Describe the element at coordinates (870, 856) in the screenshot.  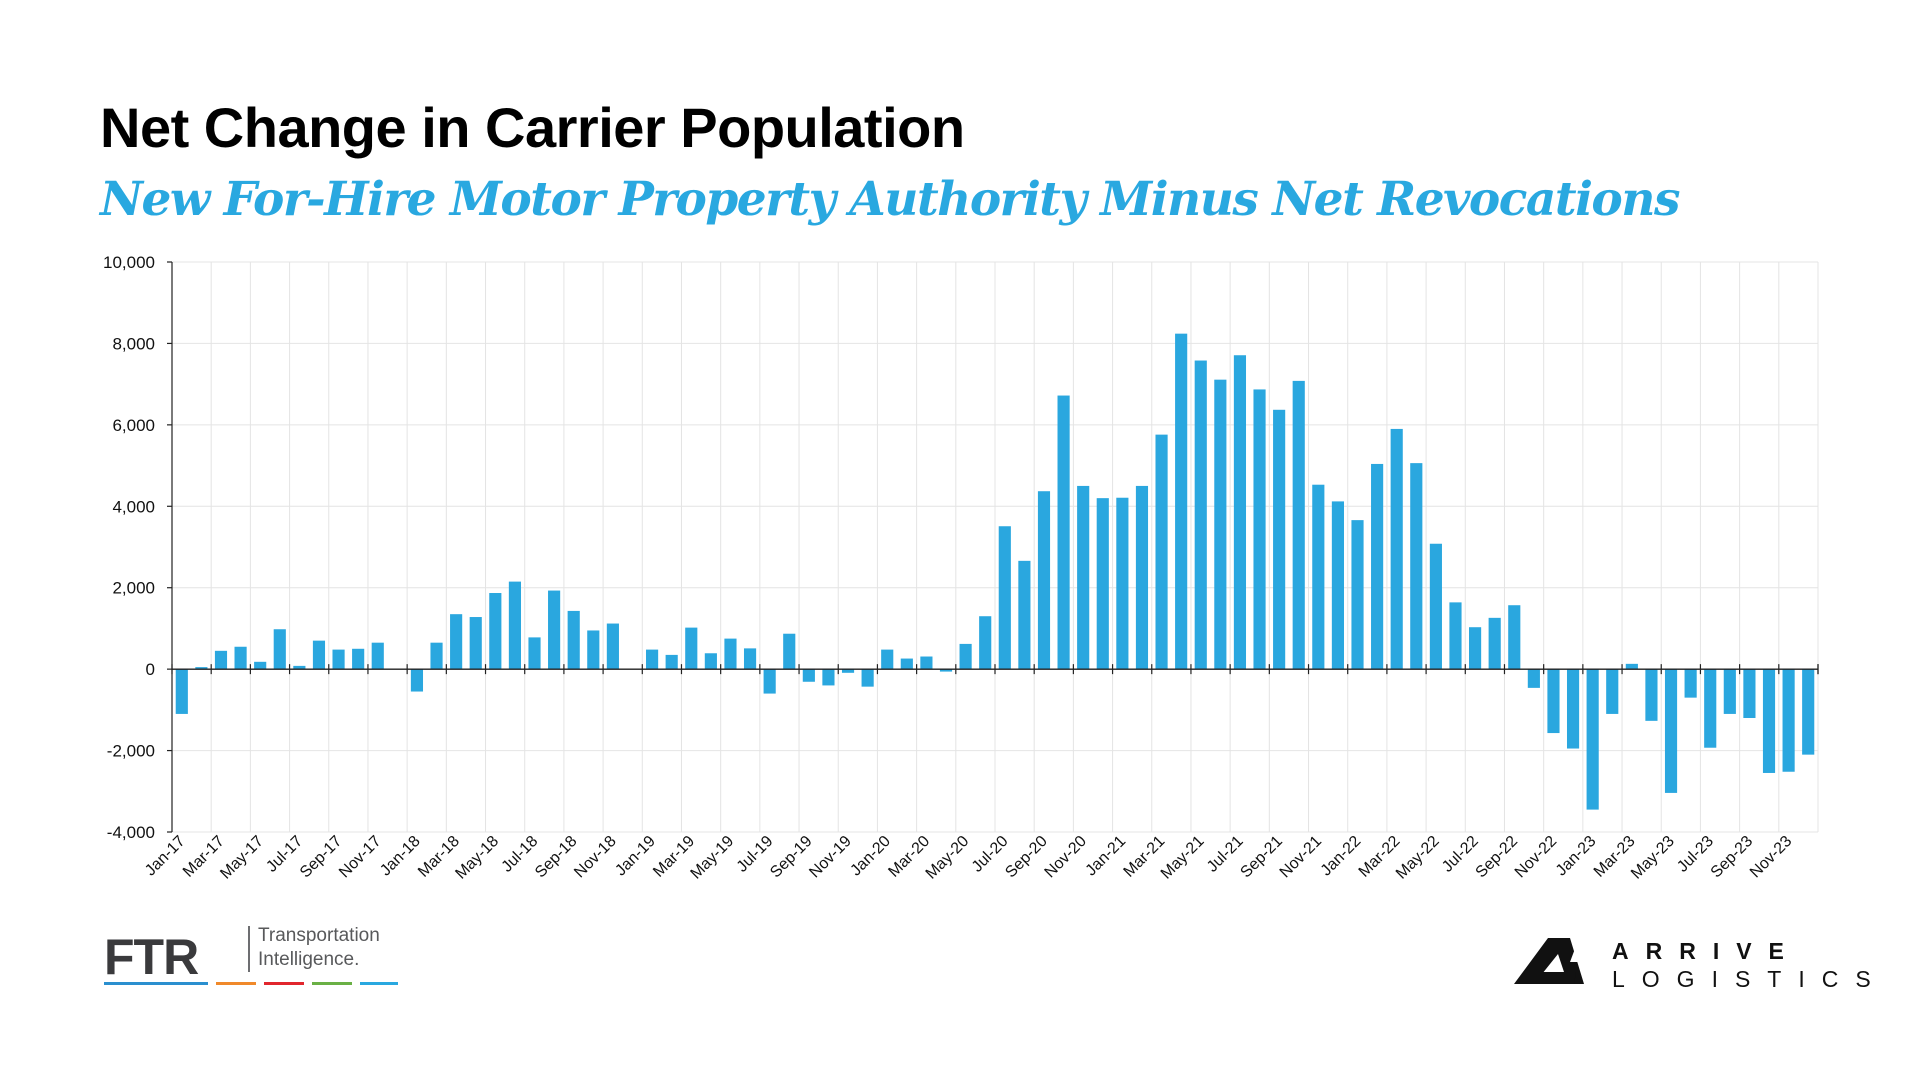
I see `x-tick-label: Jan-20` at that location.